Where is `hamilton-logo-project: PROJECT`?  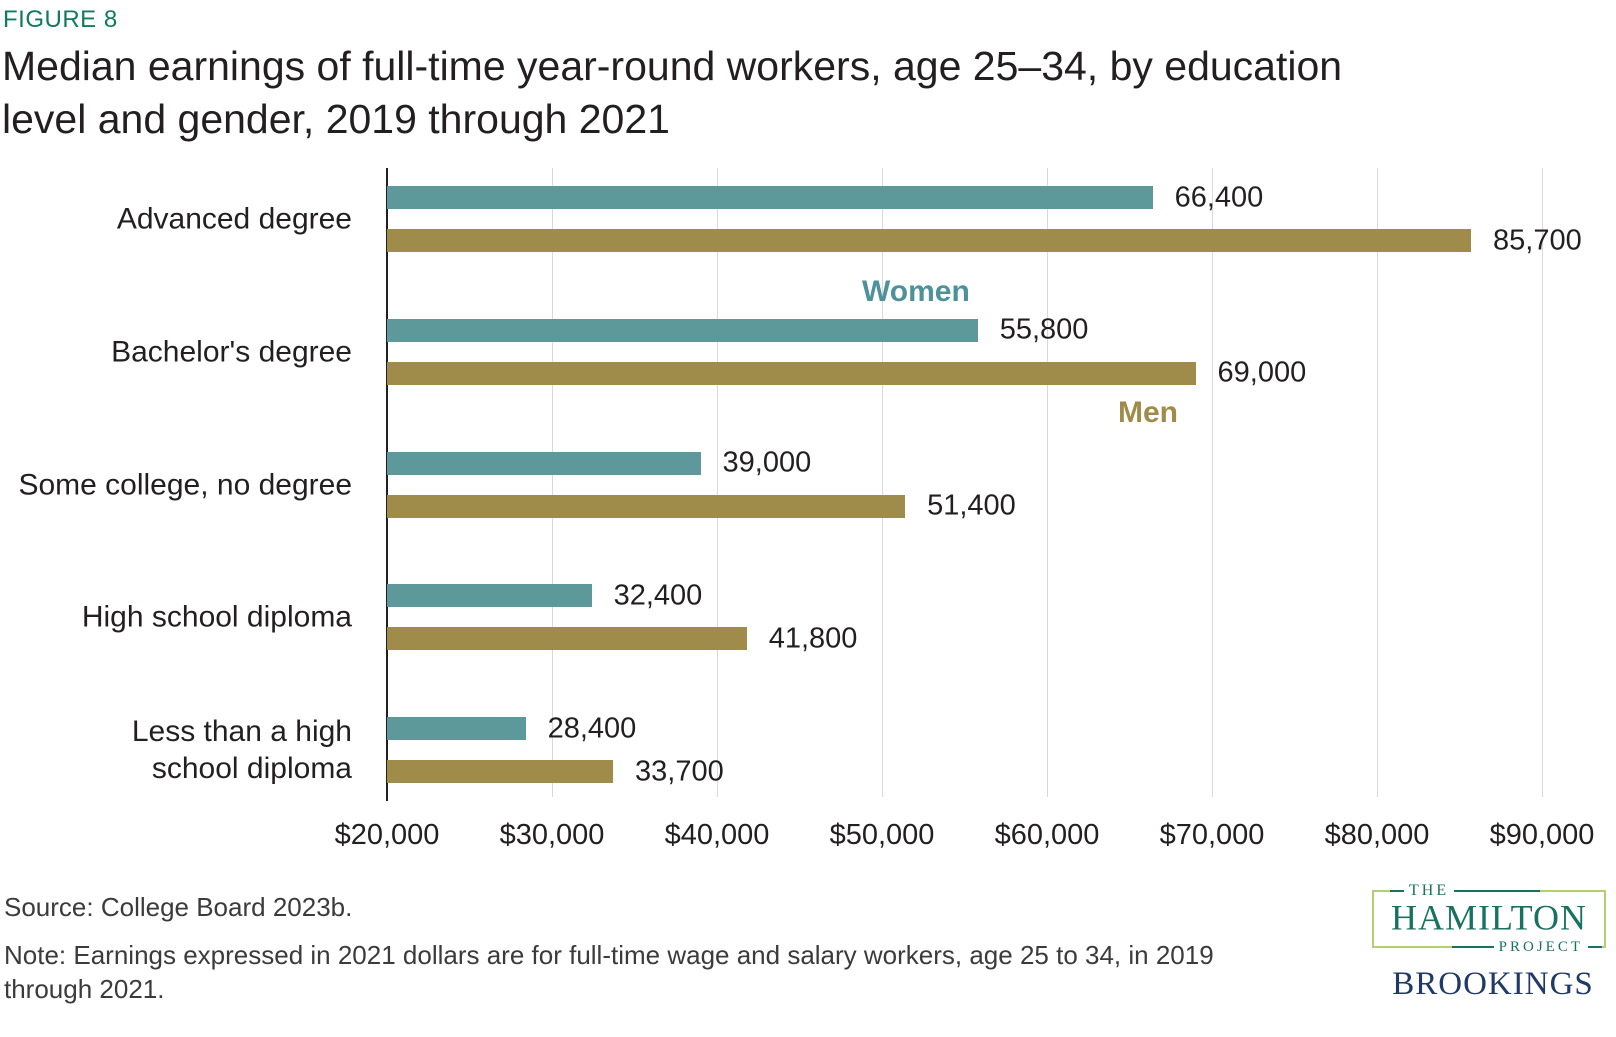
hamilton-logo-project: PROJECT is located at coordinates (1527, 947).